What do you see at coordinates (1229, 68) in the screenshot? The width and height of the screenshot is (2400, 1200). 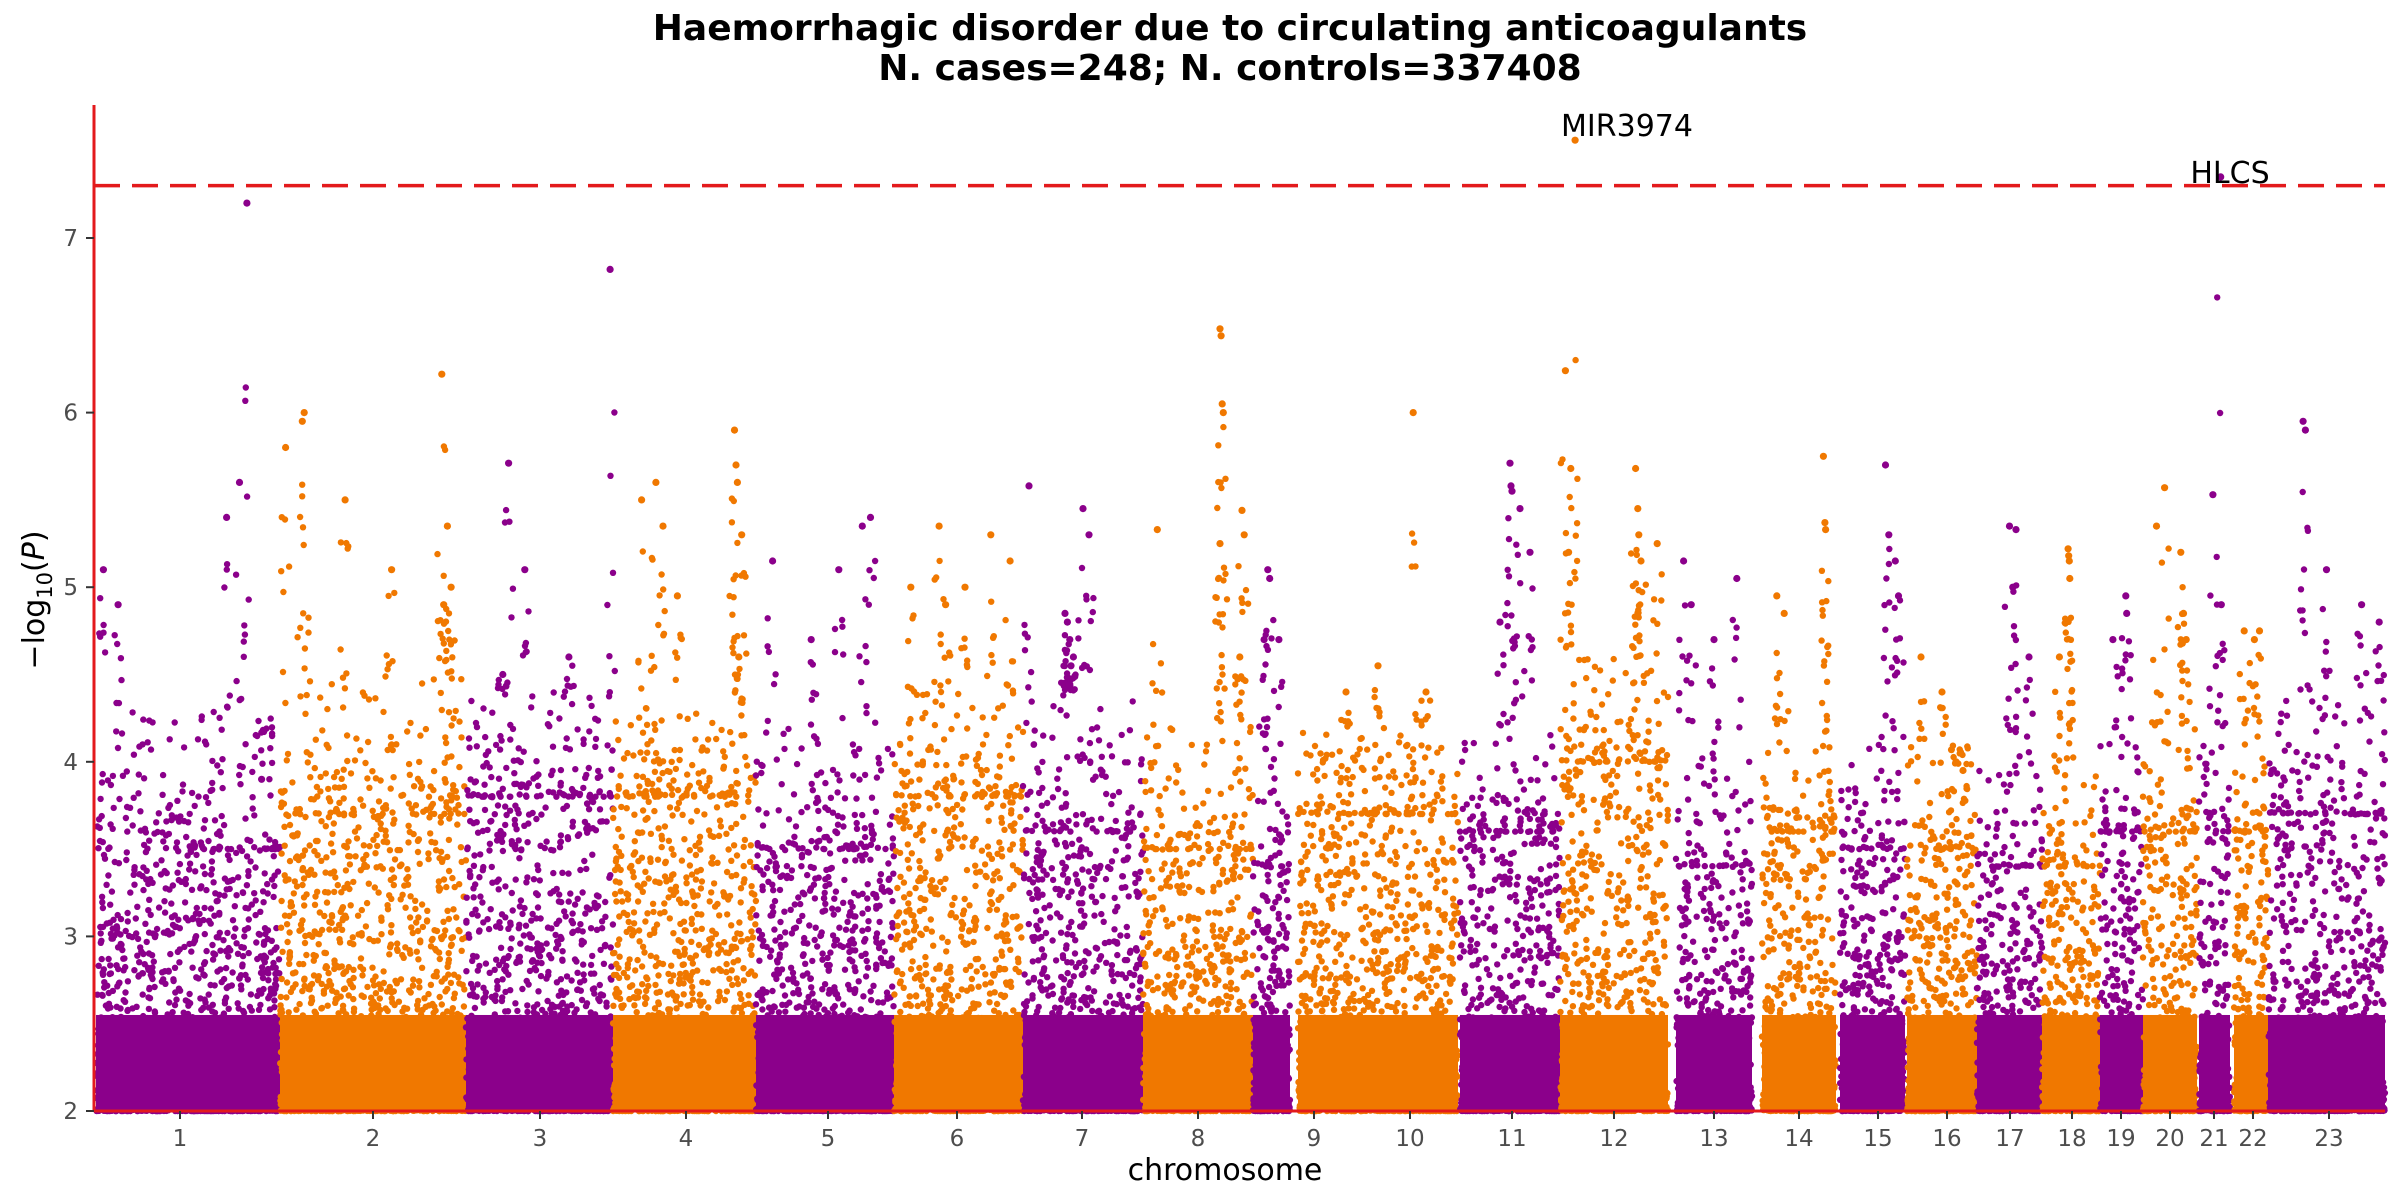 I see `chart-subtitle: N. cases=248; N. controls=337408` at bounding box center [1229, 68].